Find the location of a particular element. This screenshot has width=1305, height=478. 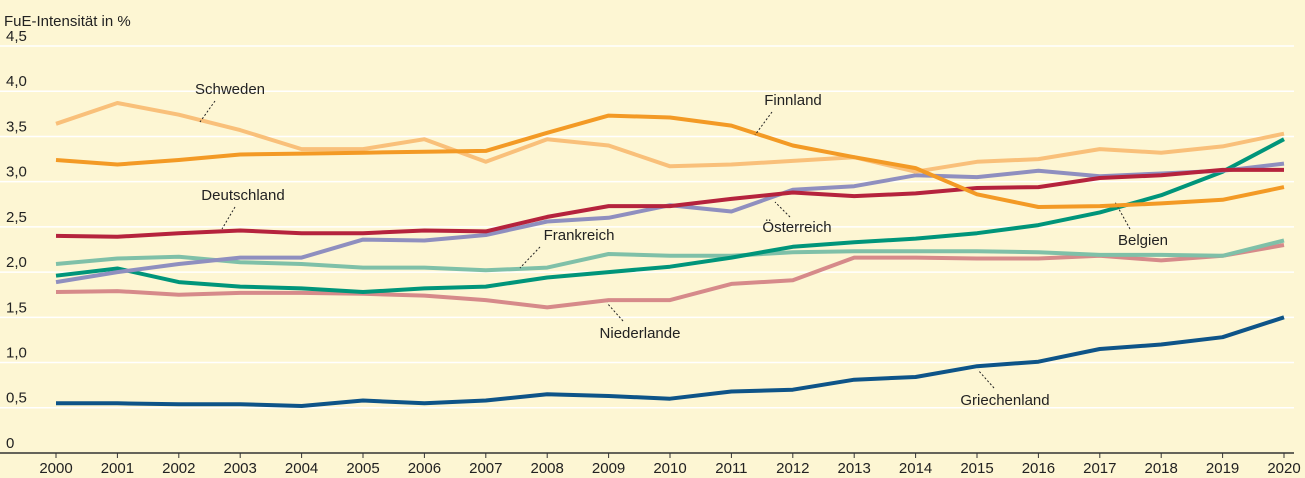

y-tick-label: 4,0 is located at coordinates (16, 81).